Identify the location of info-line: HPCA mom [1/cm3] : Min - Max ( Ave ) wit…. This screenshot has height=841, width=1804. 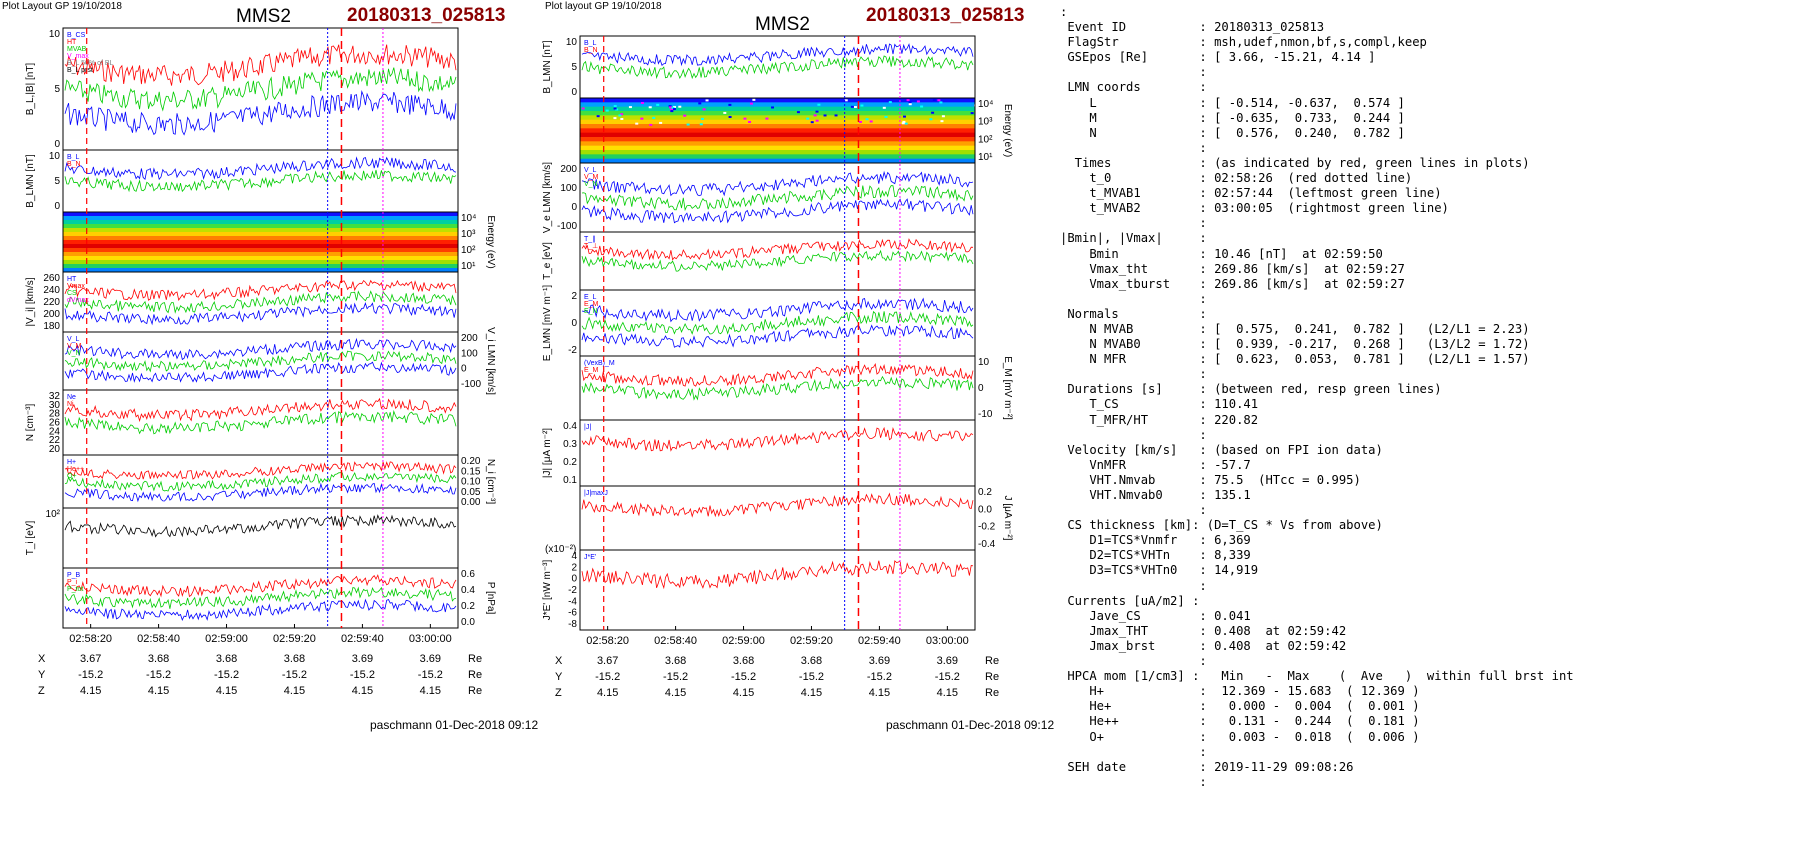
(1317, 676).